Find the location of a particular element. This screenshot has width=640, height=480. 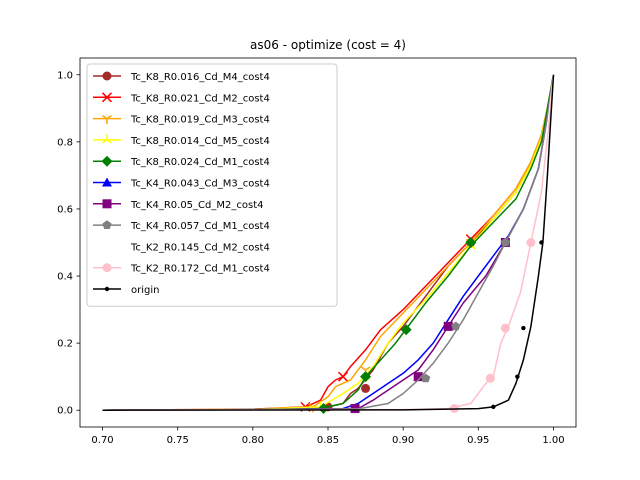

y-tick-label-5: 1.0 is located at coordinates (65, 75).